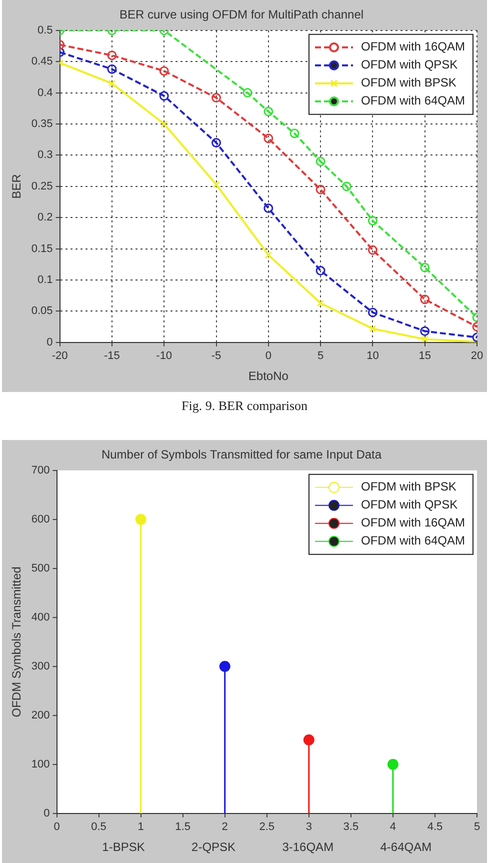 The height and width of the screenshot is (863, 489). What do you see at coordinates (40, 617) in the screenshot?
I see `y-tick-label: 400` at bounding box center [40, 617].